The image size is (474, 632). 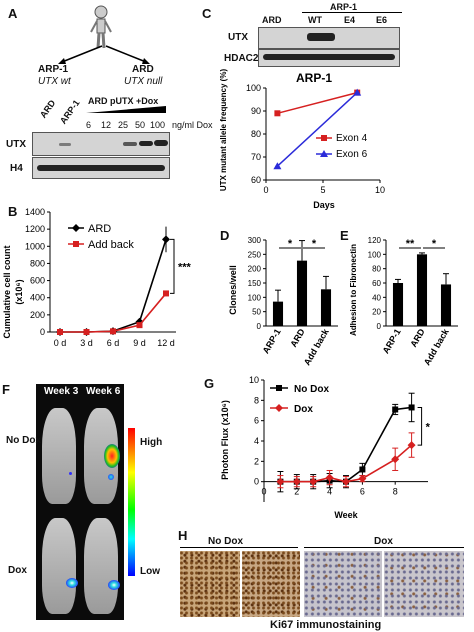 What do you see at coordinates (299, 399) in the screenshot?
I see `chart-g-legend: No Dox Dox` at bounding box center [299, 399].